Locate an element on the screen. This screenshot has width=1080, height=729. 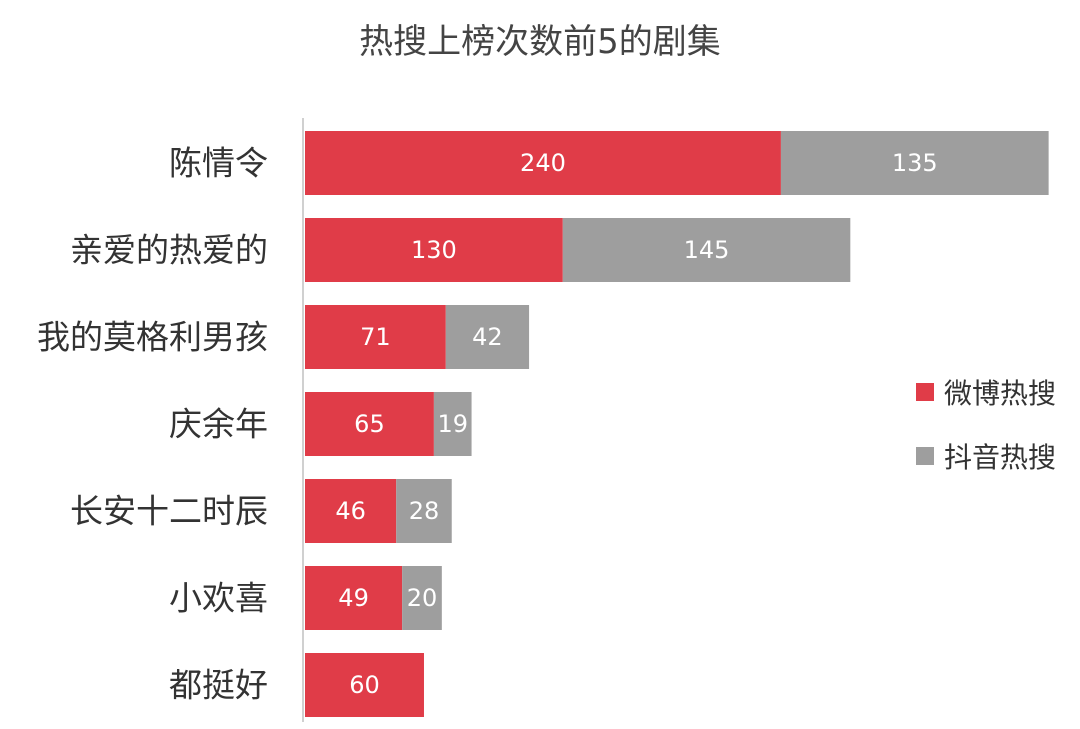
legend: 微博热搜 抖音热搜 is located at coordinates (986, 436).